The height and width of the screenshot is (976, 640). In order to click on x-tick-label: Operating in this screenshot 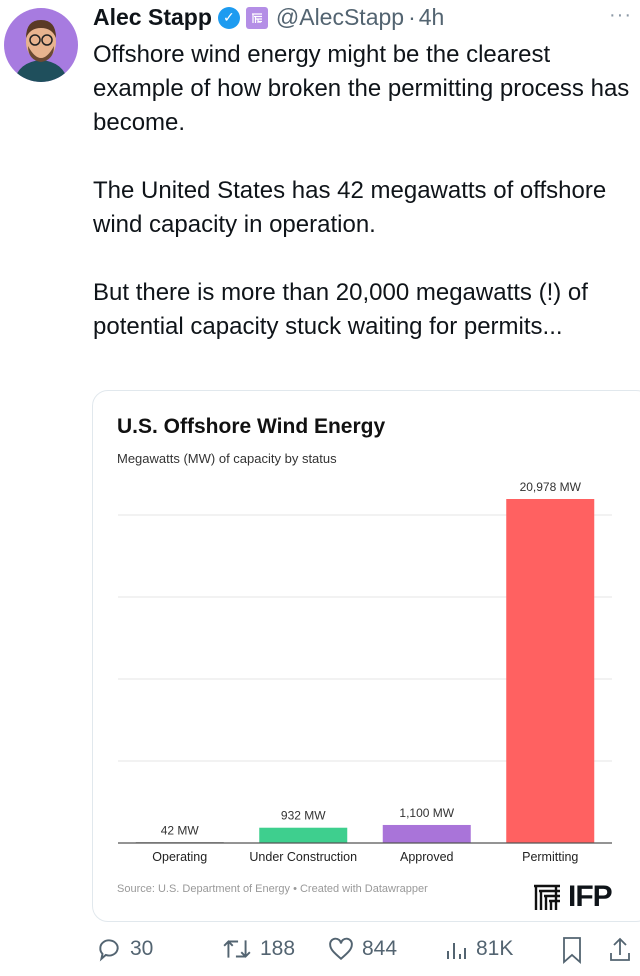, I will do `click(179, 857)`.